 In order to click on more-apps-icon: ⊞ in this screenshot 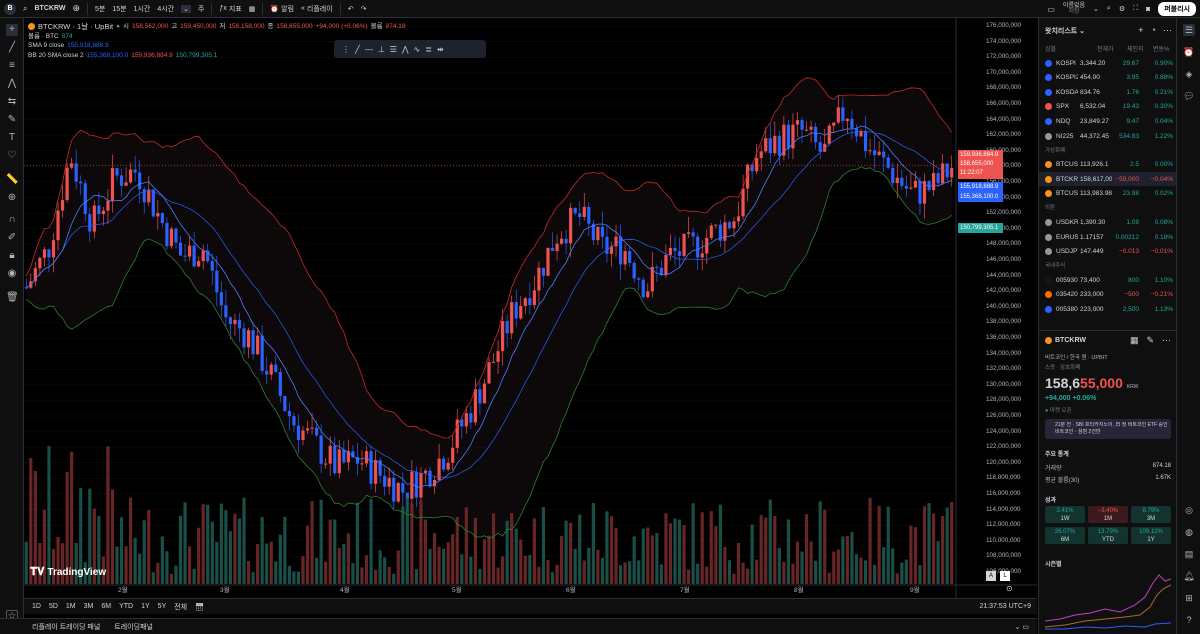, I will do `click(1189, 598)`.